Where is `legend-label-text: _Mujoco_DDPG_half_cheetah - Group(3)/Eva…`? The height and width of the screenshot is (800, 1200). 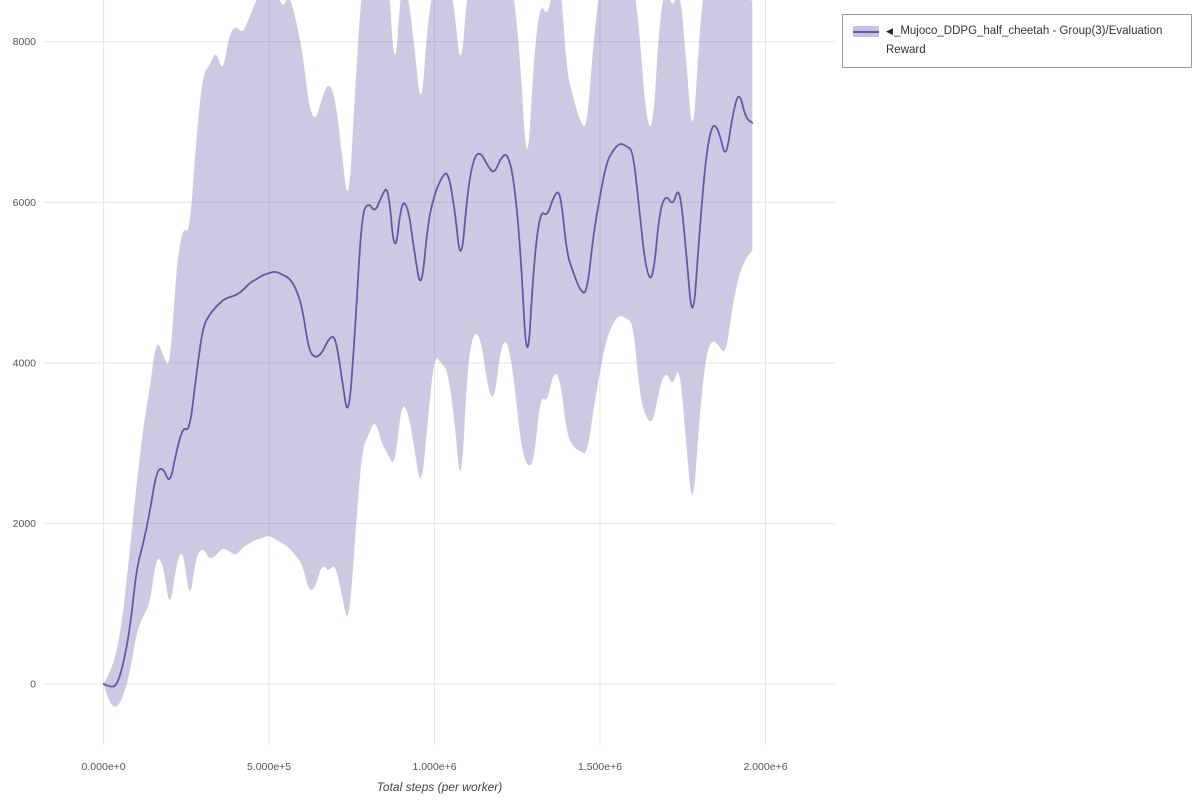
legend-label-text: _Mujoco_DDPG_half_cheetah - Group(3)/Eva… is located at coordinates (1024, 40).